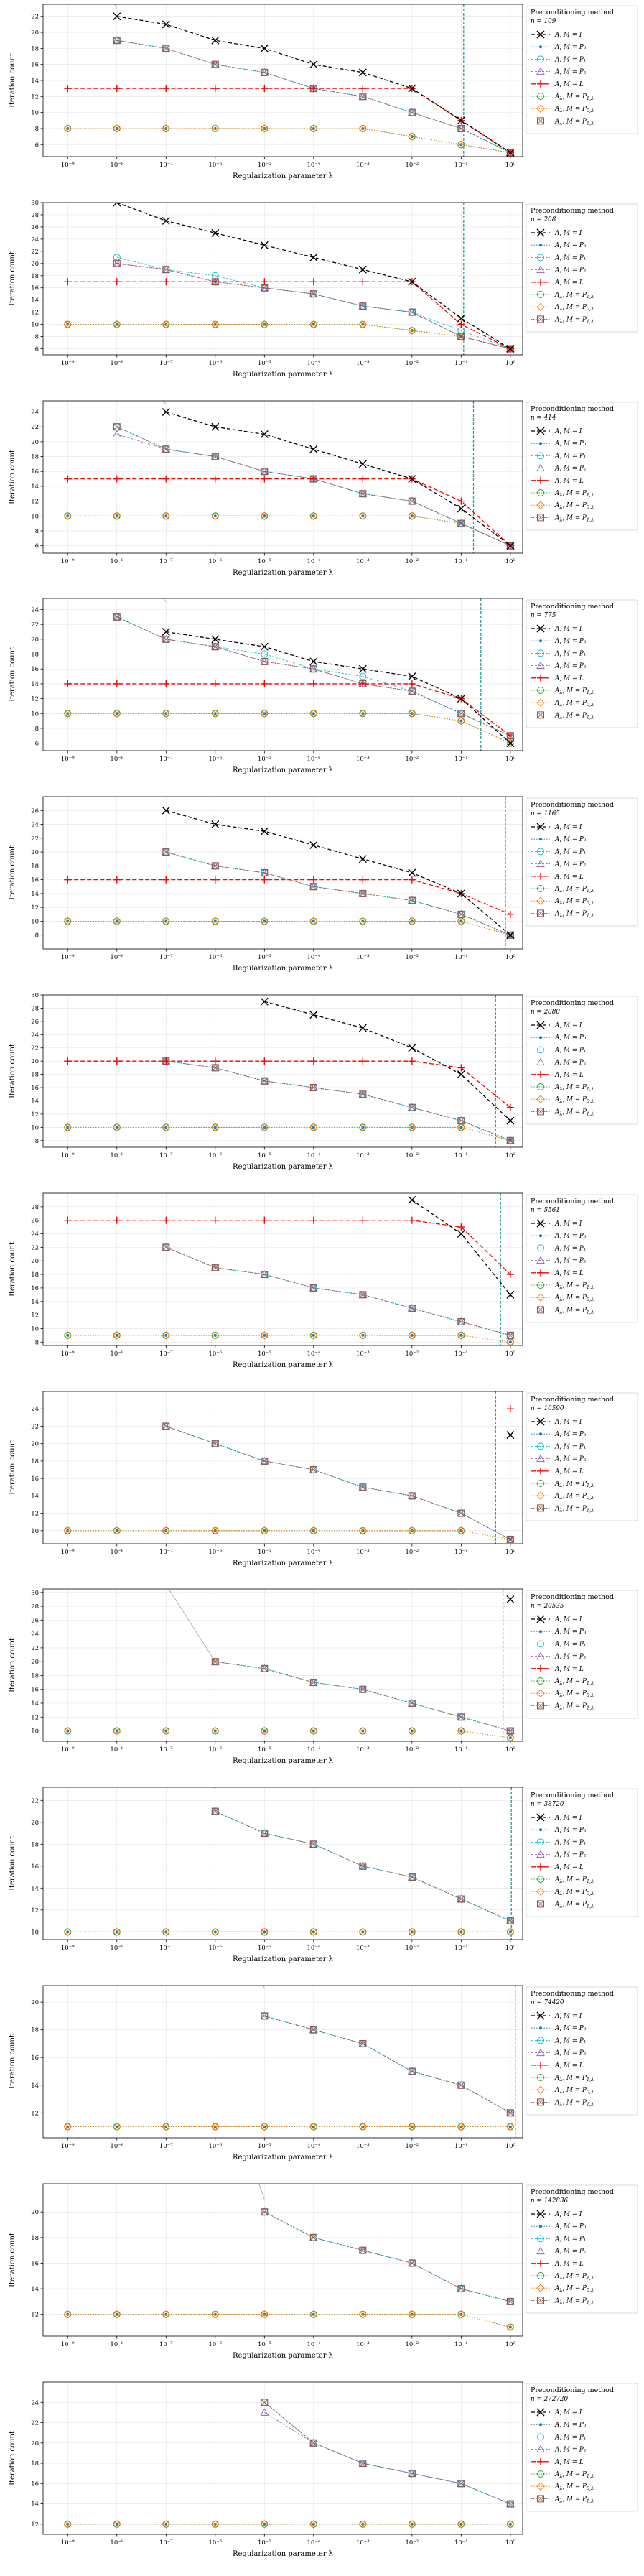  I want to click on y-tick-label: 30, so click(35, 1593).